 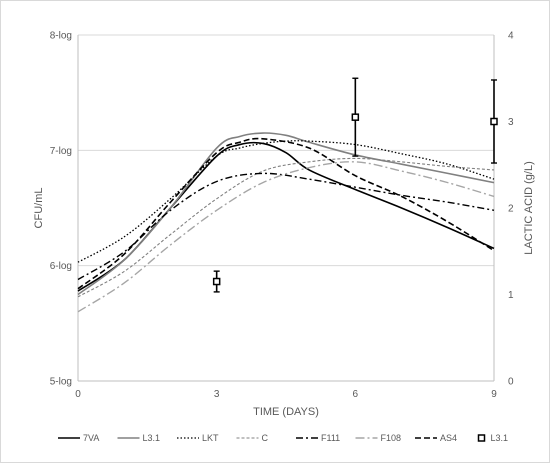 I want to click on x-tick-label: 9, so click(x=494, y=394).